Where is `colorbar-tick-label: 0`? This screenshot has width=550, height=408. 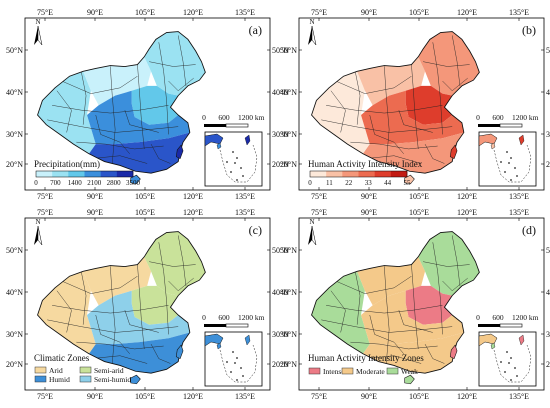 colorbar-tick-label: 0 is located at coordinates (36, 183).